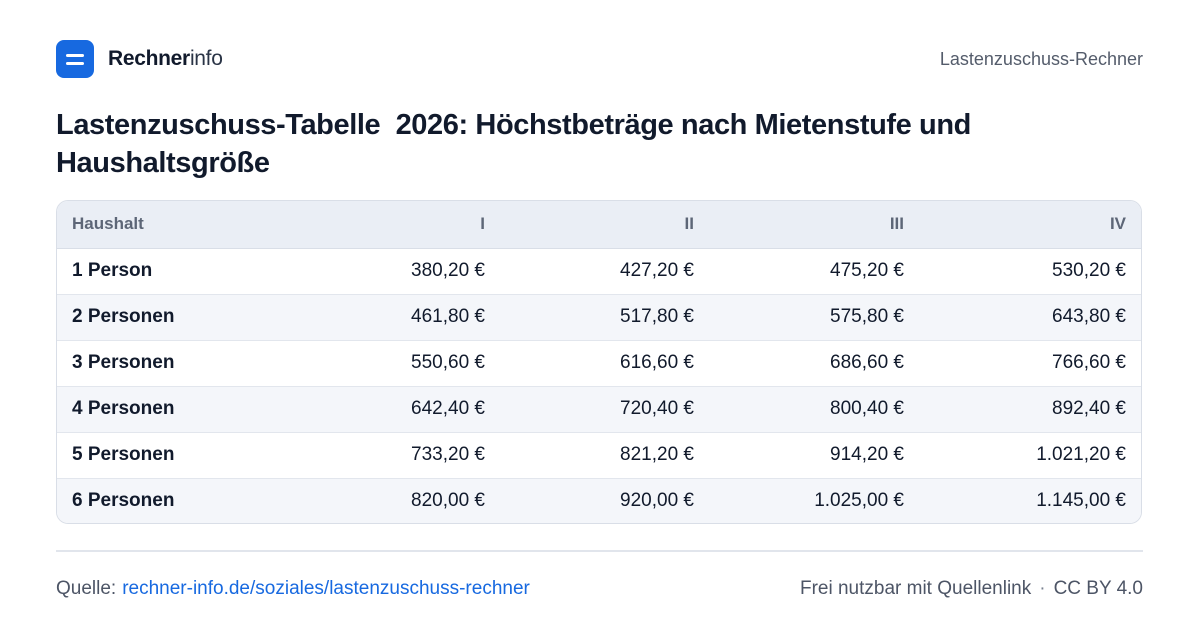 The image size is (1200, 632). I want to click on table-cell: 820,00 €, so click(391, 500).